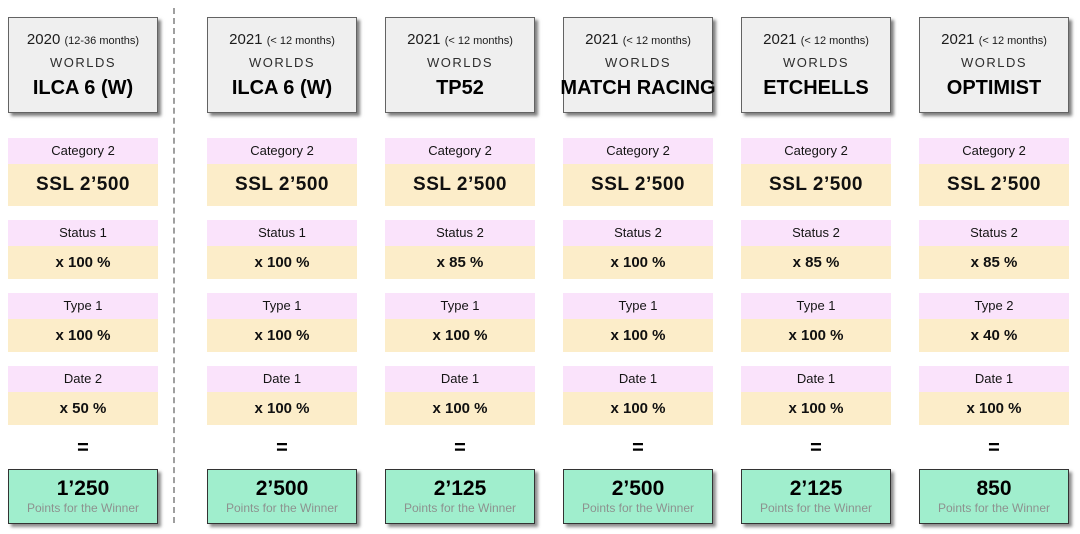  Describe the element at coordinates (282, 87) in the screenshot. I see `event-name: ILCA 6 (W)` at that location.